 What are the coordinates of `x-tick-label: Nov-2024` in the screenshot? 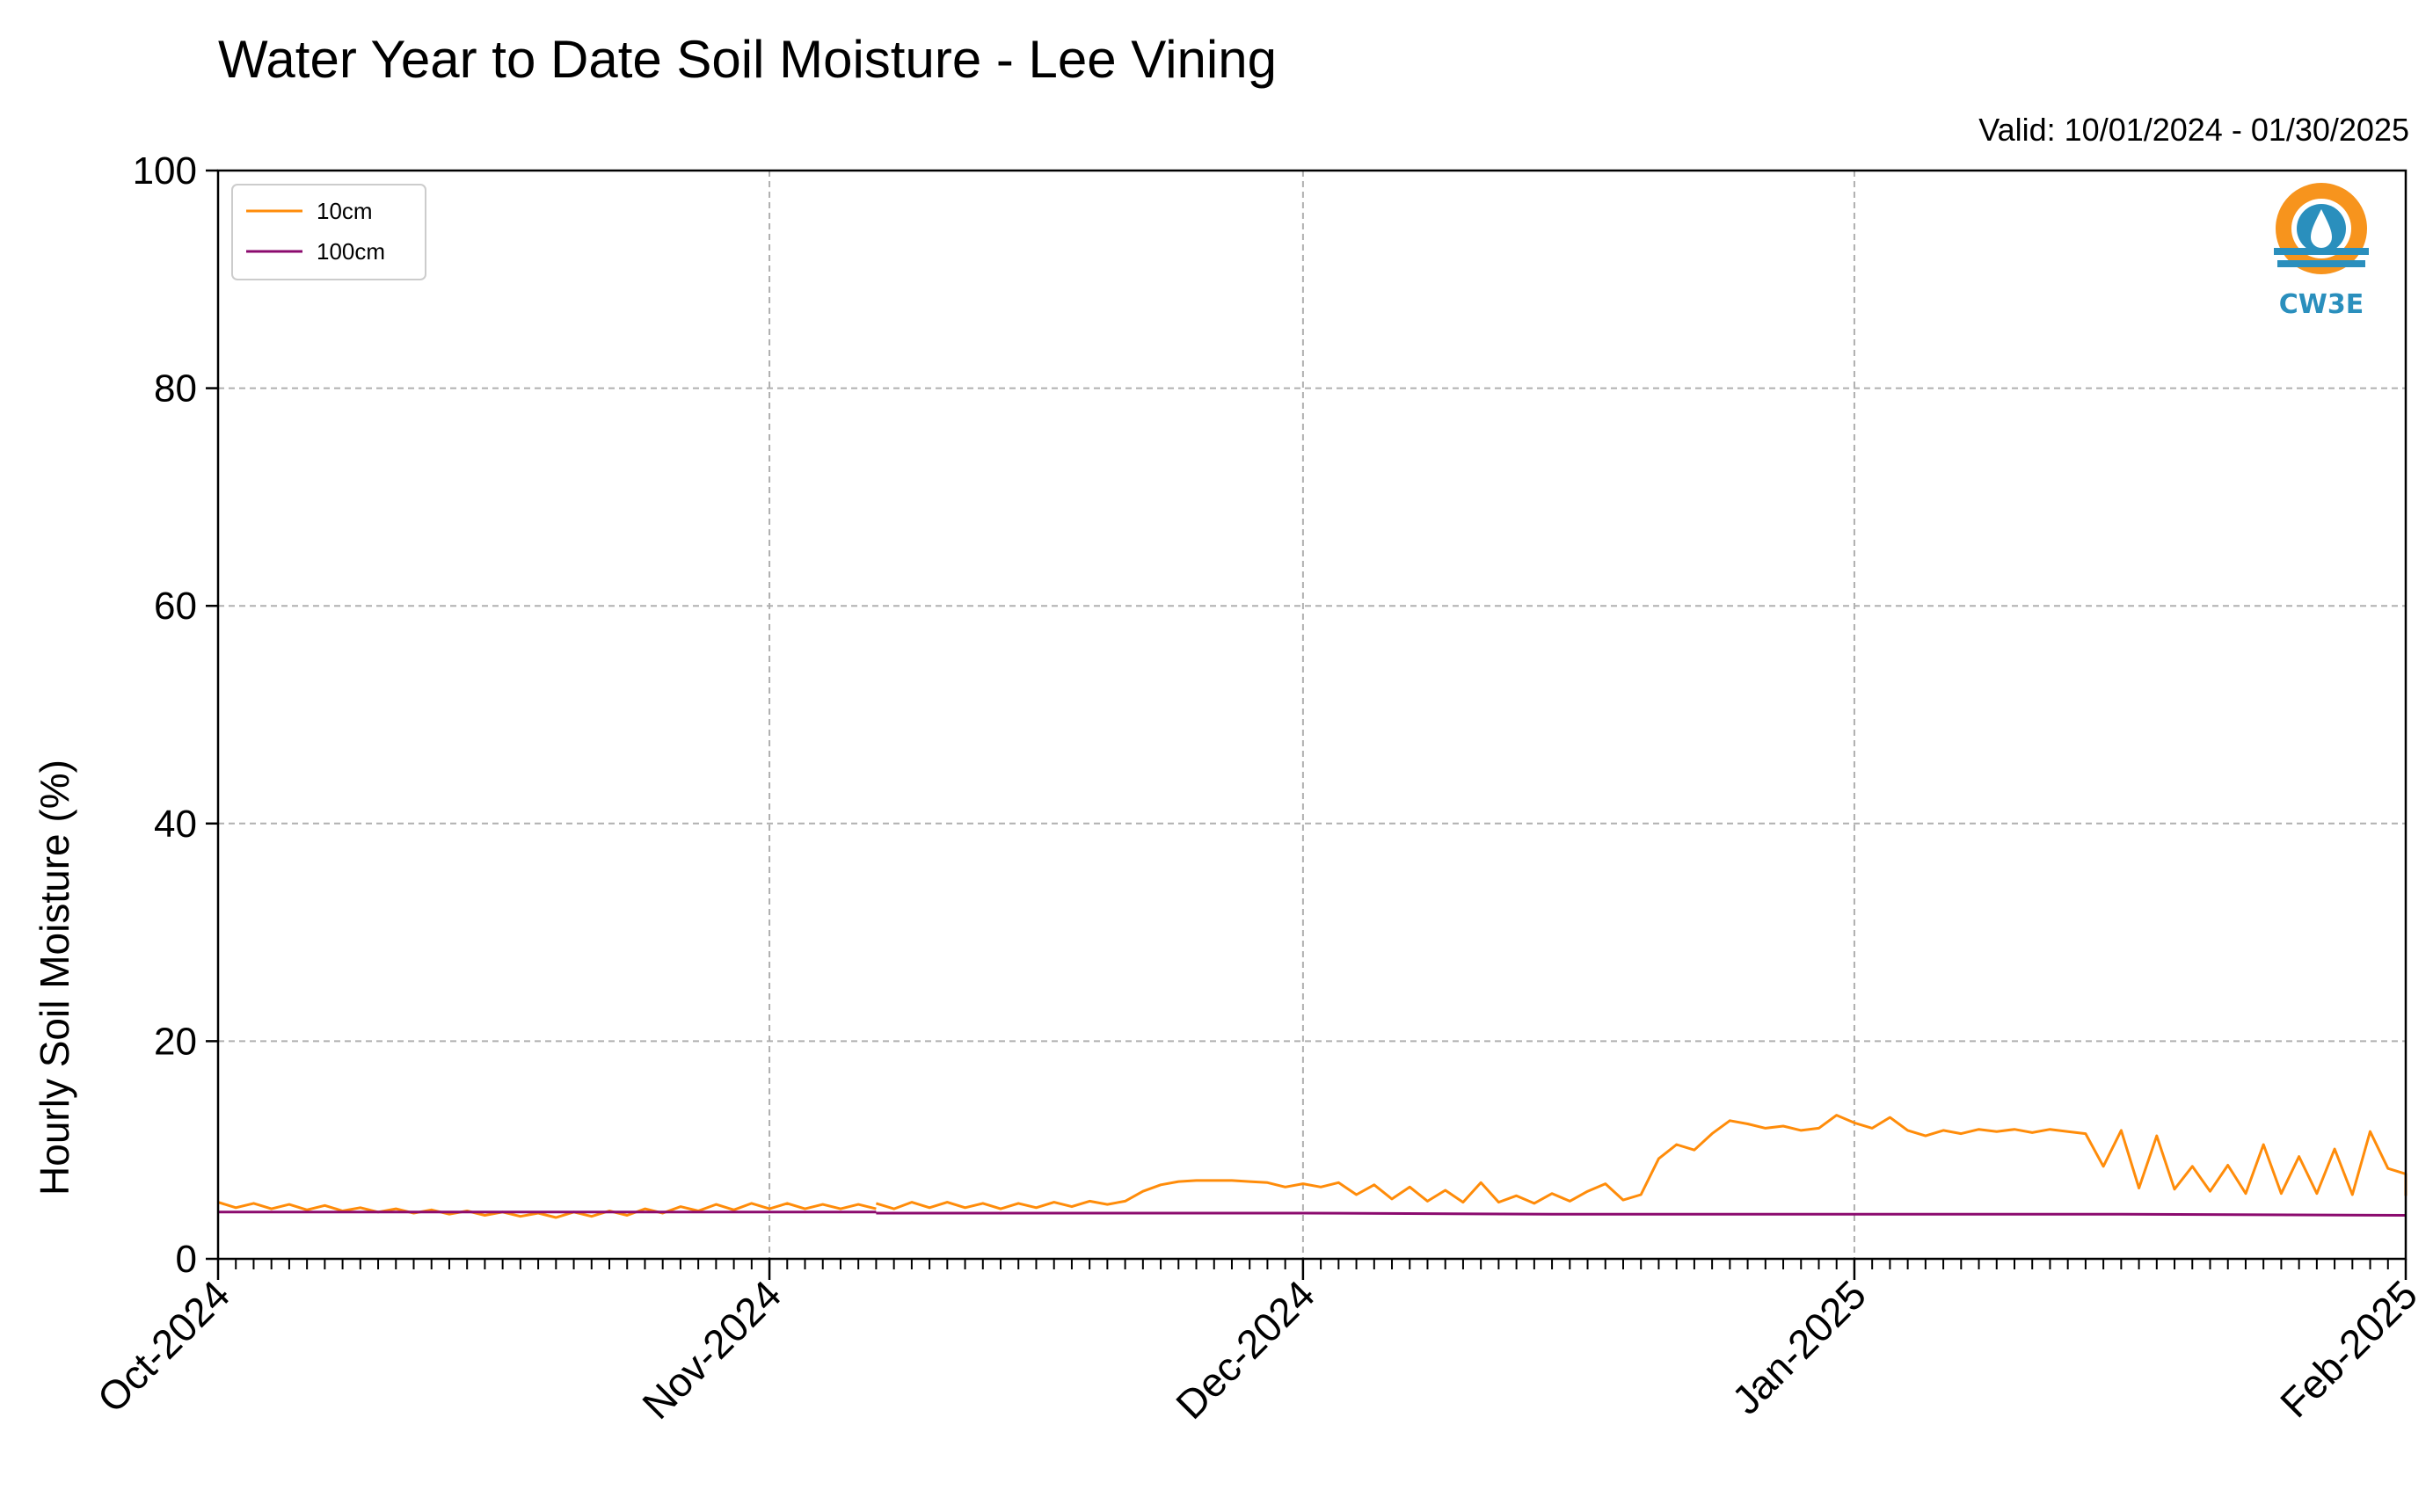 It's located at (711, 1350).